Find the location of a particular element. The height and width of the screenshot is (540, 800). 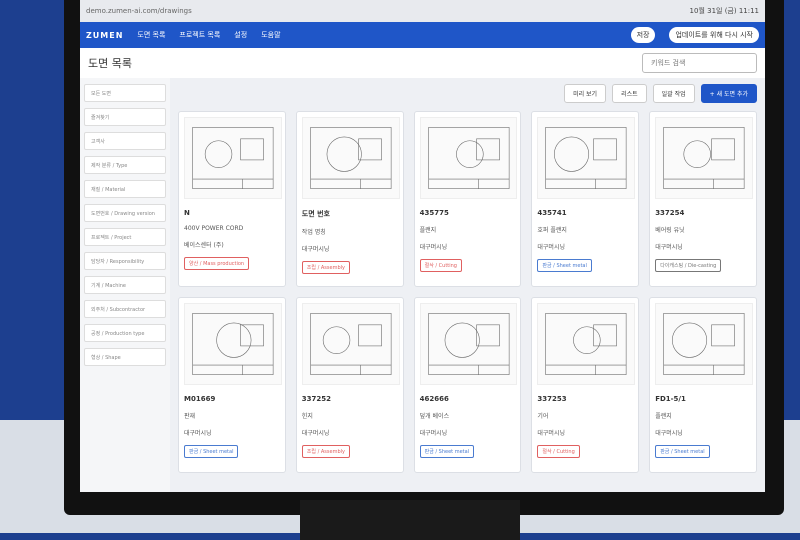

drawing-card: 462666 덮개 베이스 대구머시닝 판금 / Sheet metal is located at coordinates (467, 385).